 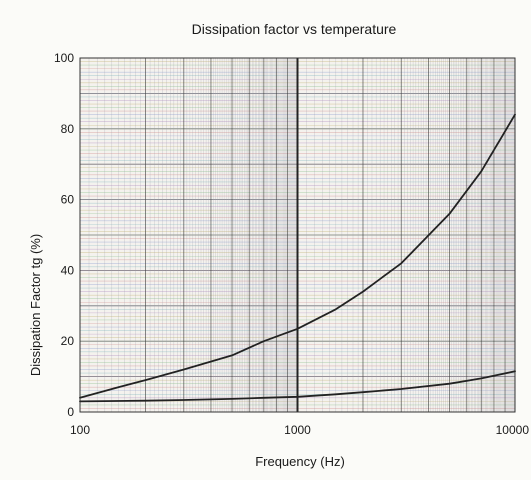 What do you see at coordinates (70, 412) in the screenshot?
I see `y-tick-label: 0` at bounding box center [70, 412].